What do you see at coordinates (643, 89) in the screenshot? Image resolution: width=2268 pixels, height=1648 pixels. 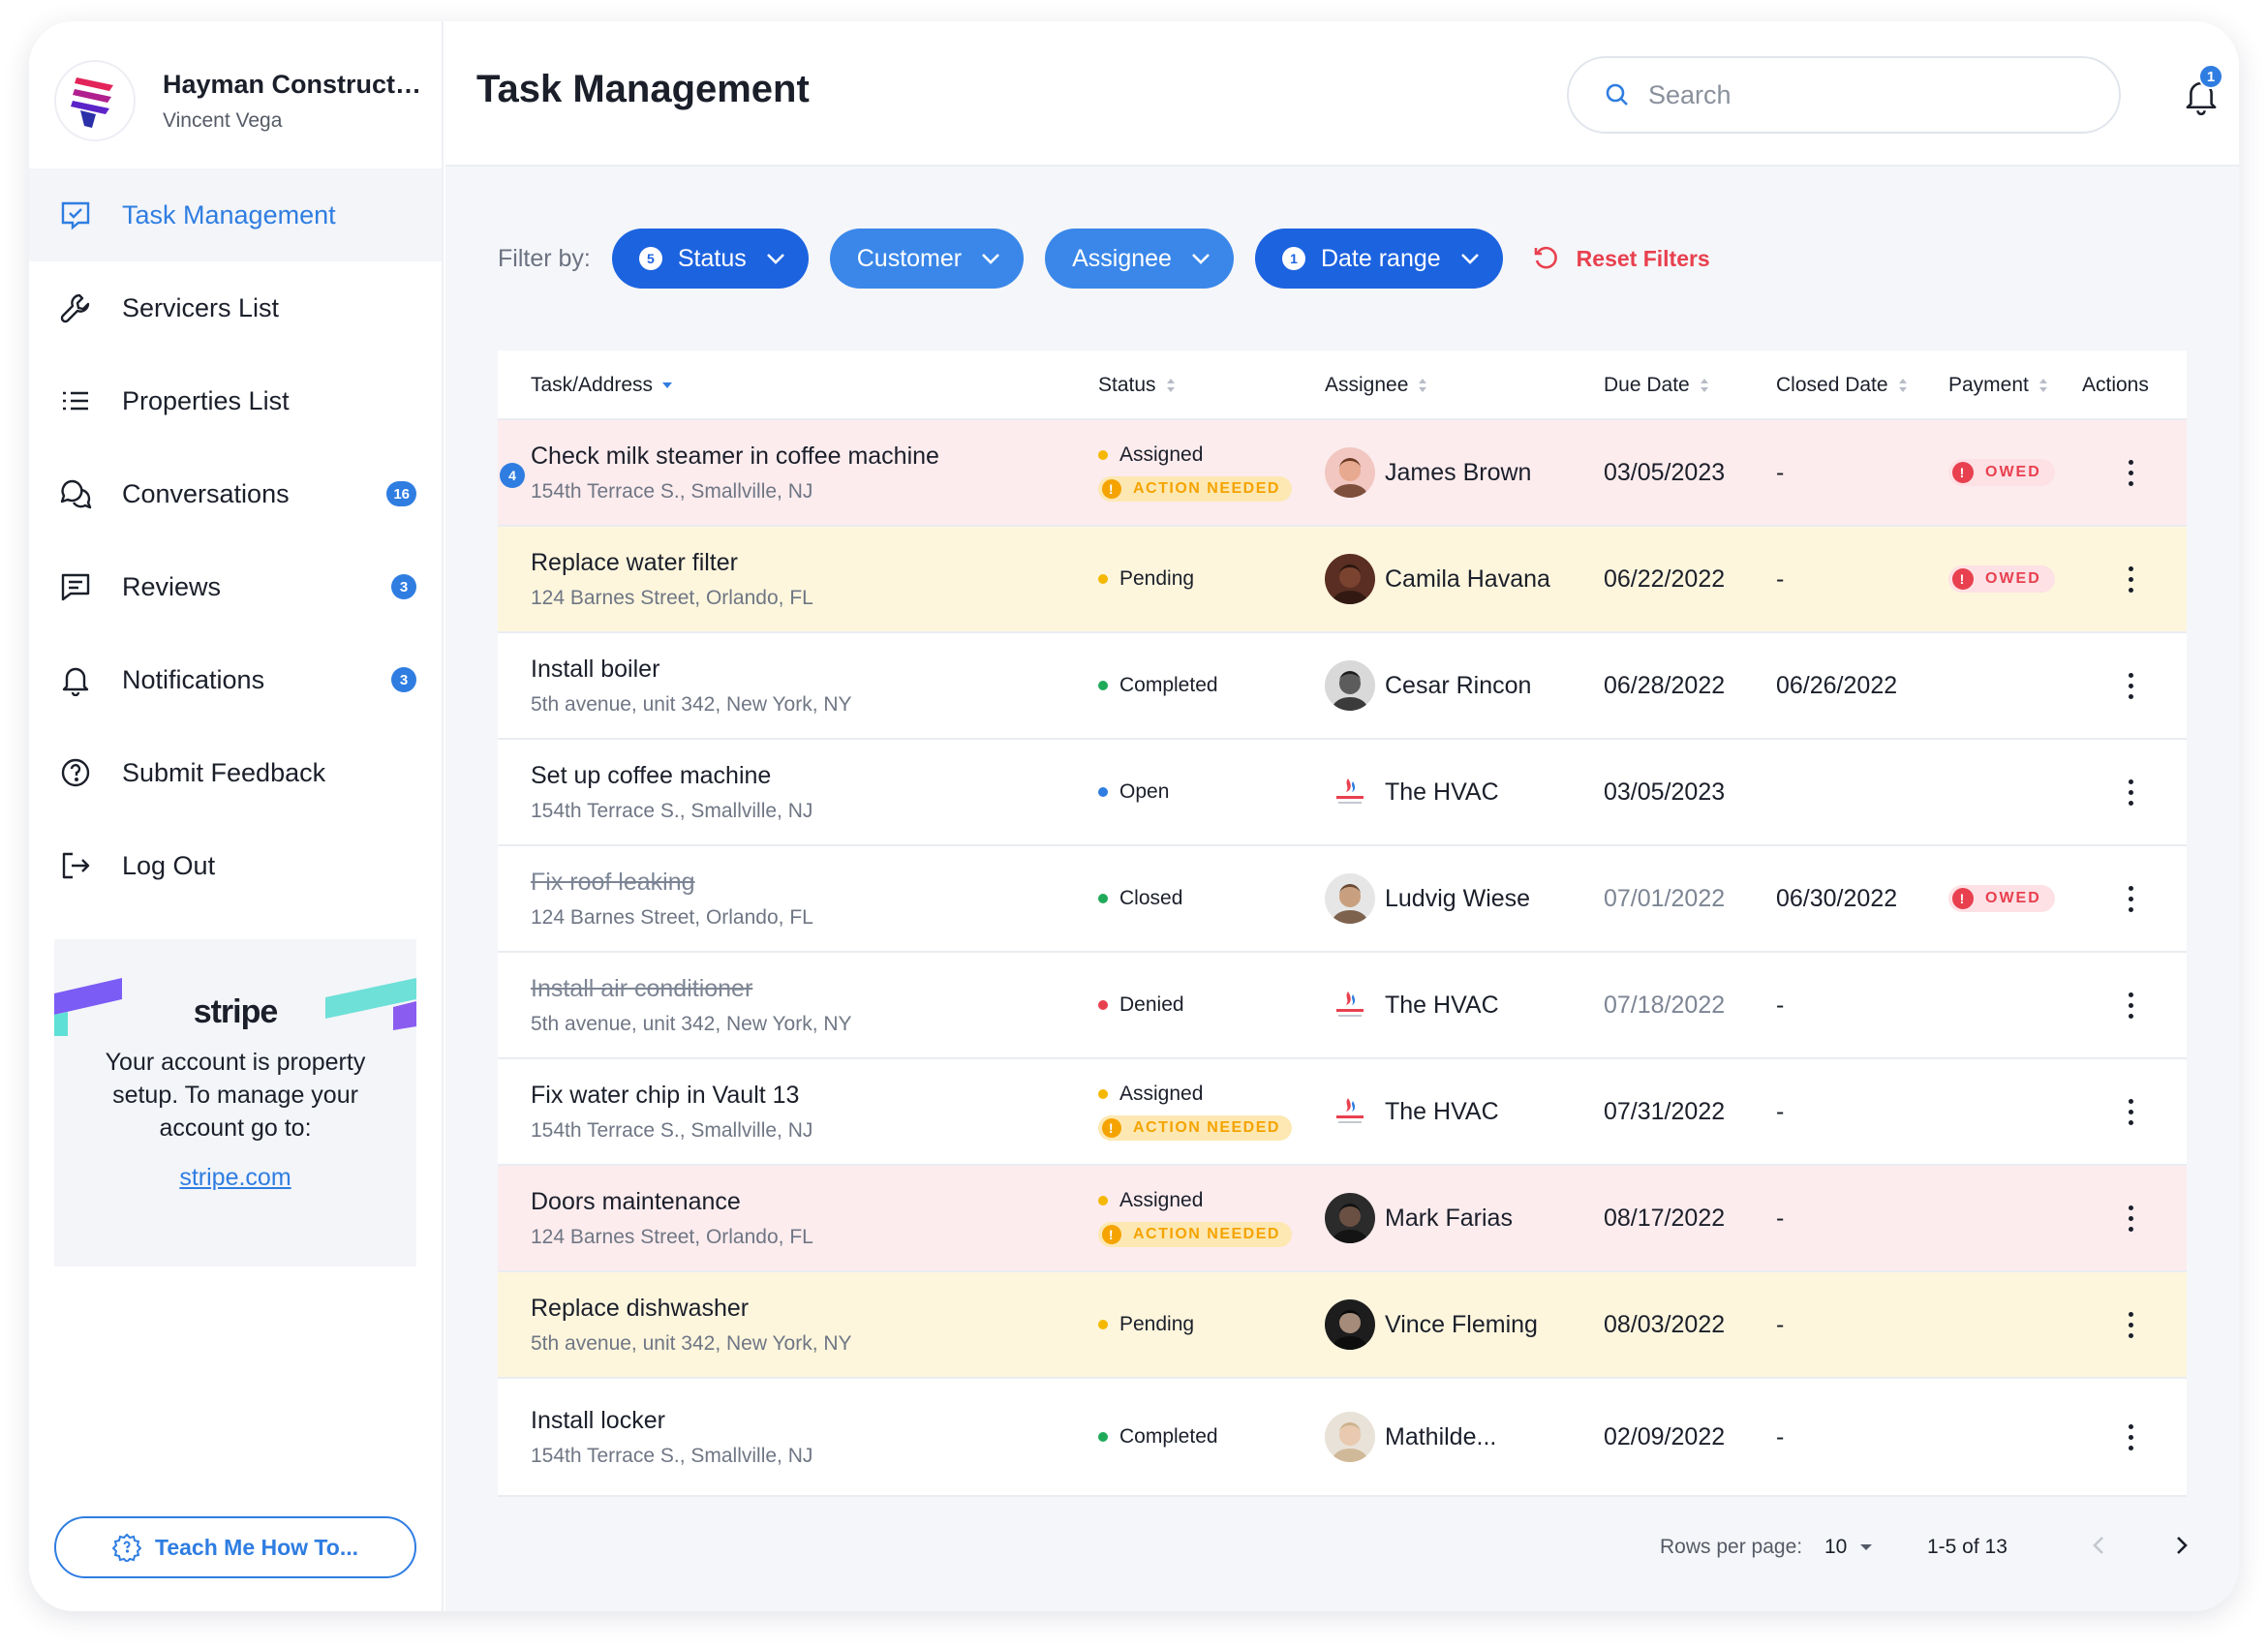 I see `page-title: Task Management` at bounding box center [643, 89].